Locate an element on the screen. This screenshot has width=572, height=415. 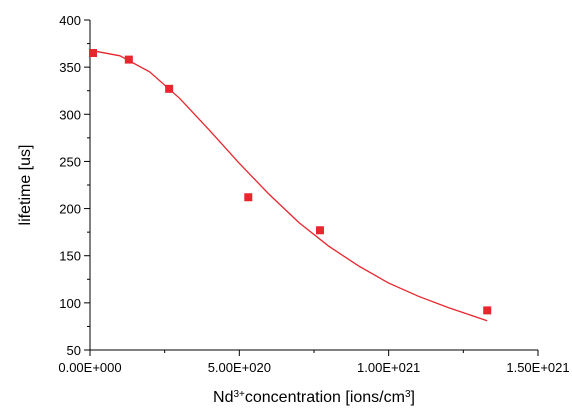
y-tick-label: 200 is located at coordinates (70, 209).